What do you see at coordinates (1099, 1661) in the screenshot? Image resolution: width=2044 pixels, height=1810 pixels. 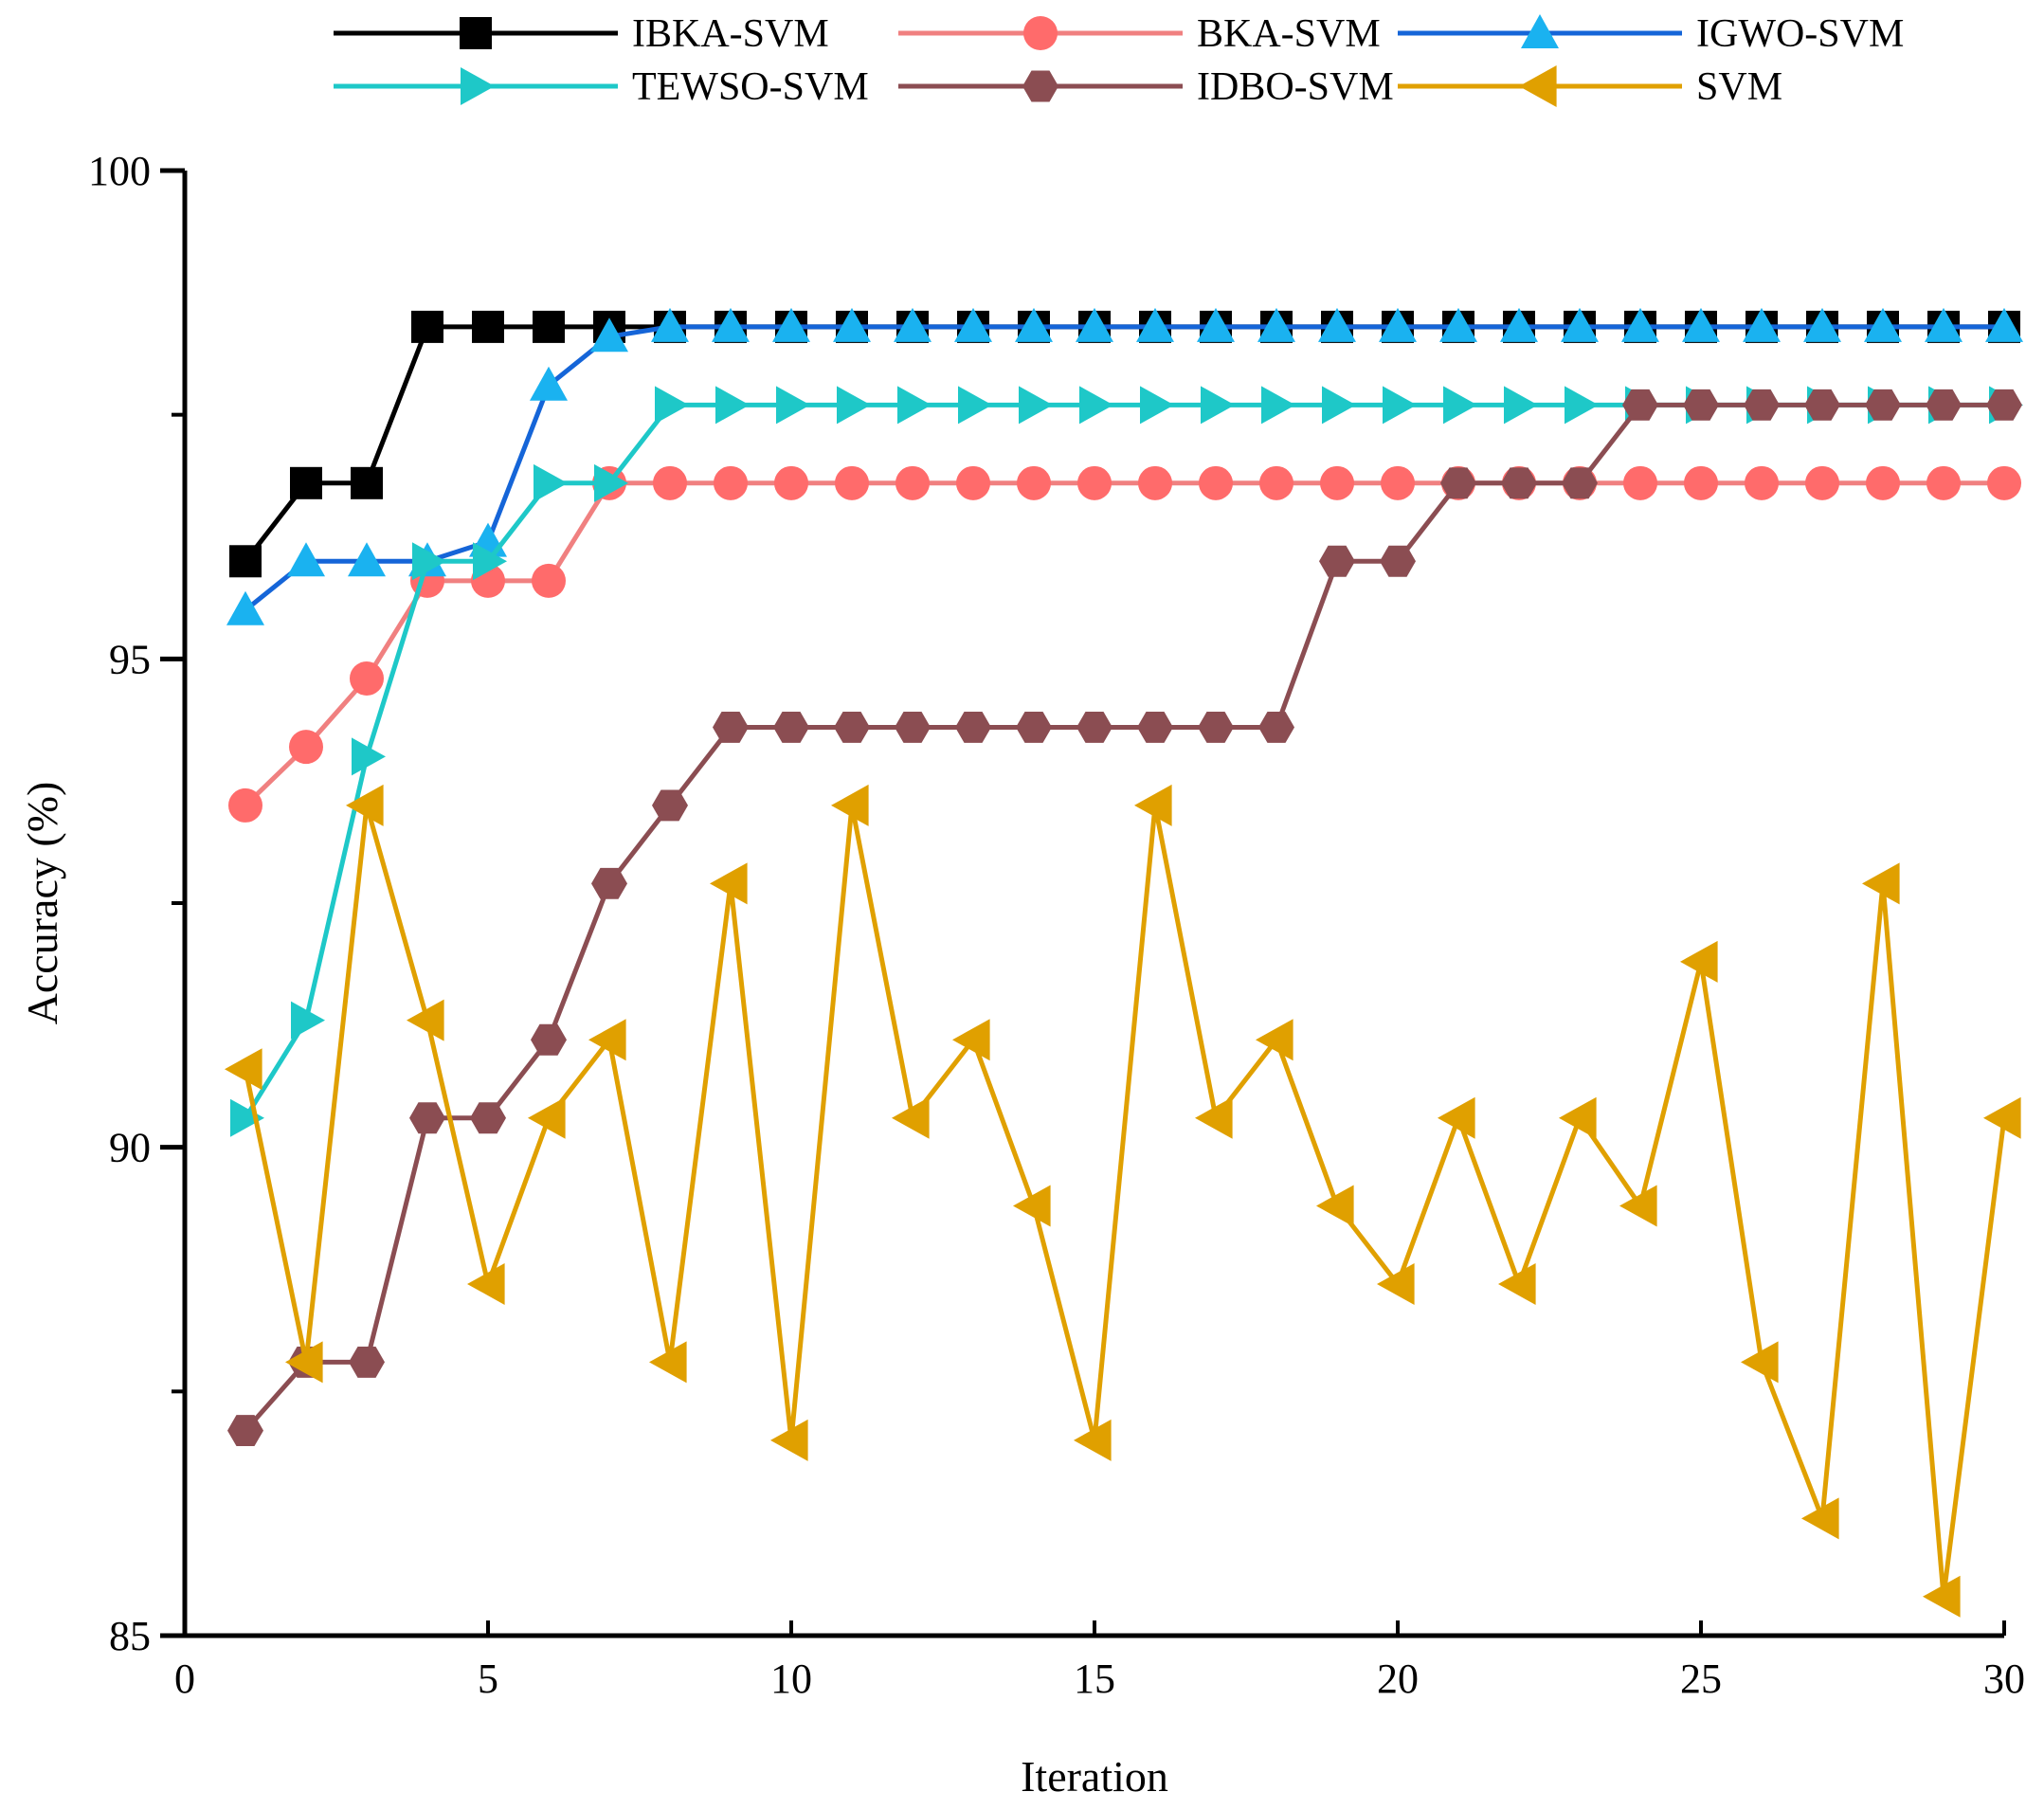 I see `x-axis-ticks: 0 5 10 15 20 25 30` at bounding box center [1099, 1661].